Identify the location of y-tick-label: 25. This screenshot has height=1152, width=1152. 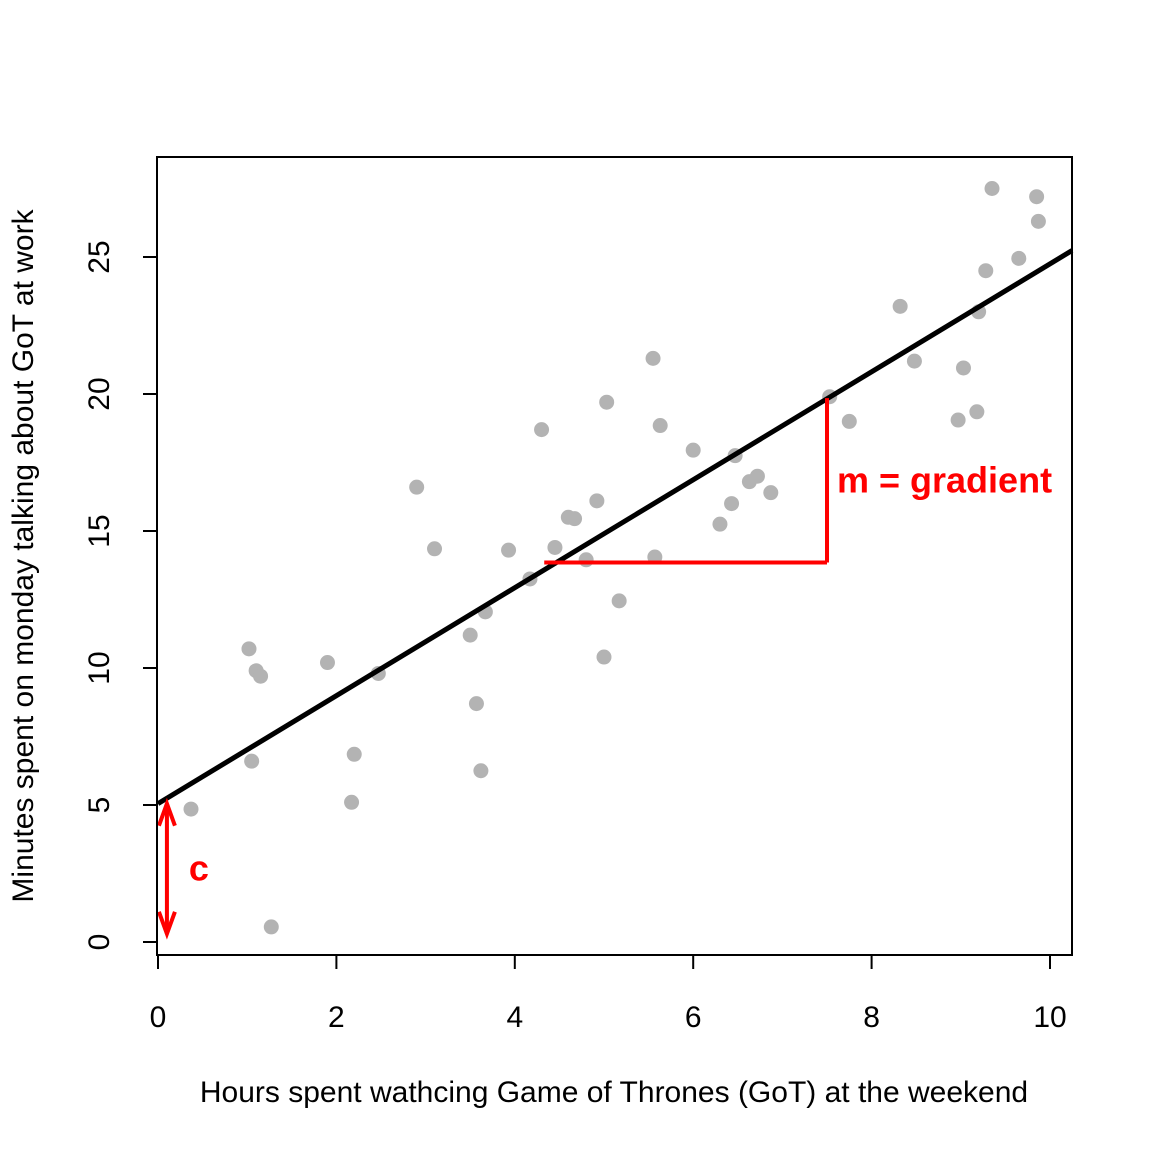
(99, 256).